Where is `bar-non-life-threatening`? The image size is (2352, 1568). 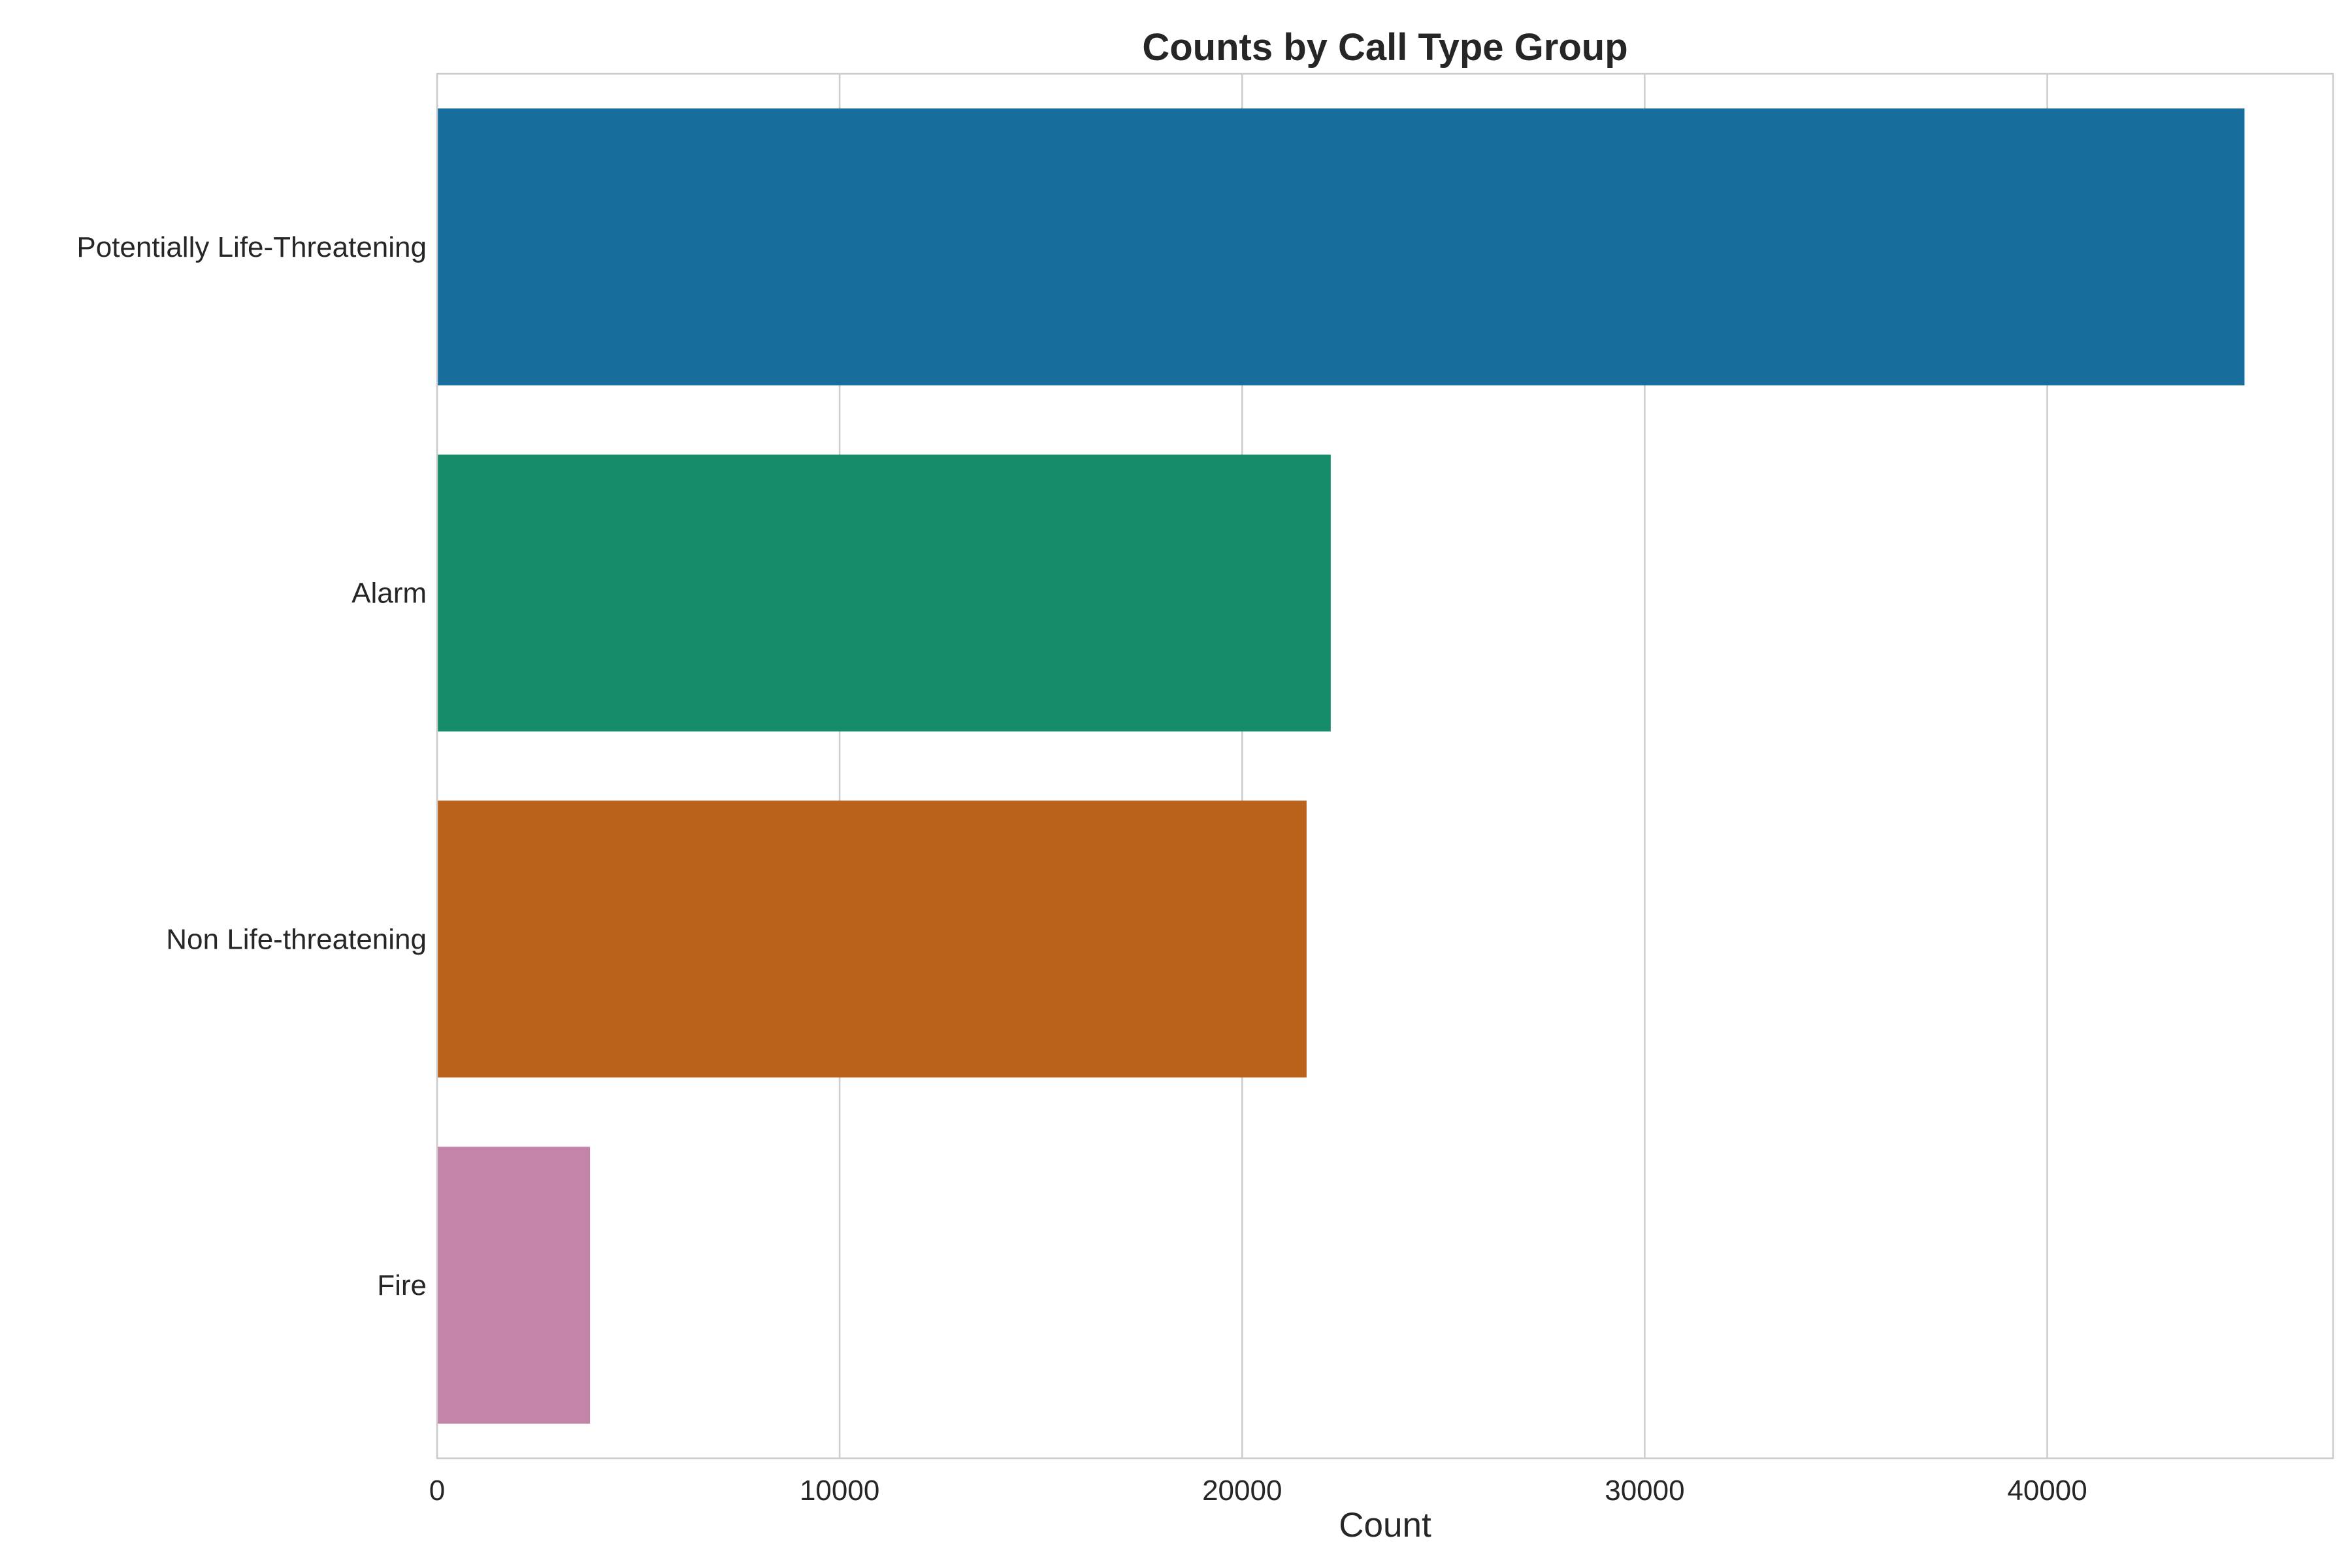 bar-non-life-threatening is located at coordinates (872, 939).